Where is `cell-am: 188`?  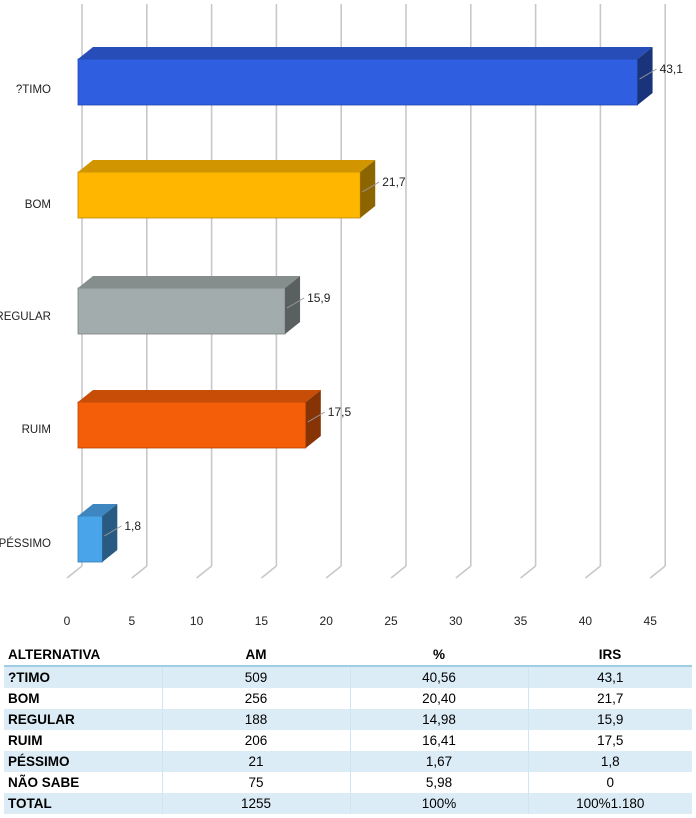
cell-am: 188 is located at coordinates (255, 719).